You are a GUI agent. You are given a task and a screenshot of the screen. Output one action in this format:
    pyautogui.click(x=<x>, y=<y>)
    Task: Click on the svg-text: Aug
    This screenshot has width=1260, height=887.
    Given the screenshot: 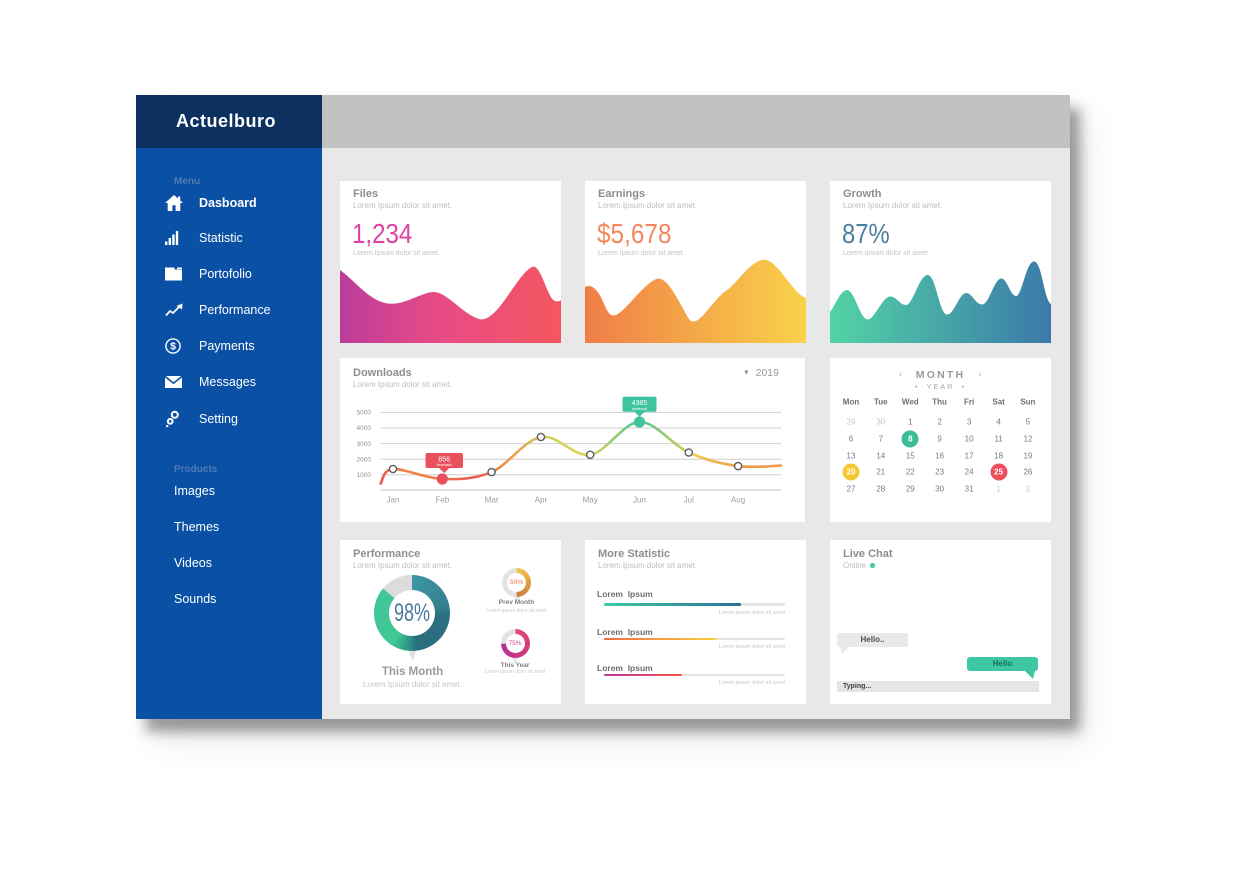 What is the action you would take?
    pyautogui.click(x=738, y=500)
    